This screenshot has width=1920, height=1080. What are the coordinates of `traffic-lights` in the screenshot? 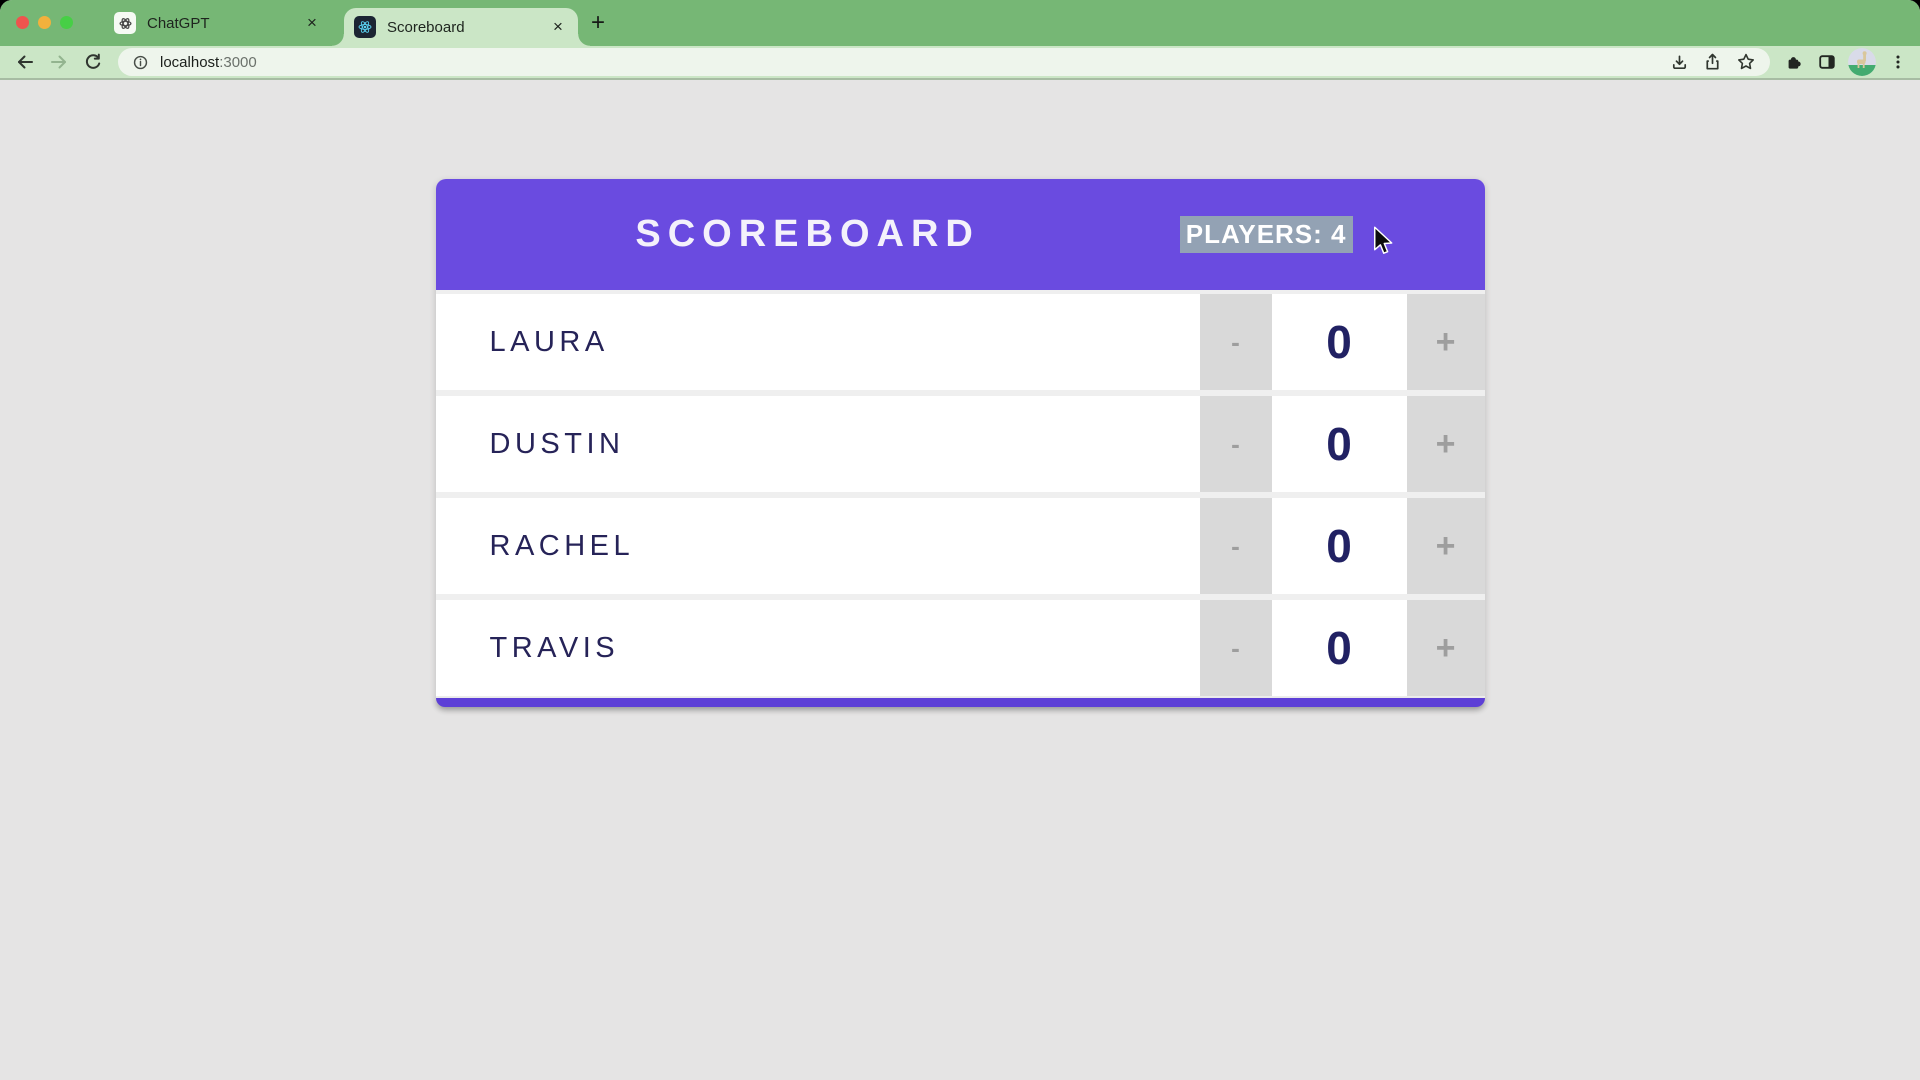 It's located at (44, 22).